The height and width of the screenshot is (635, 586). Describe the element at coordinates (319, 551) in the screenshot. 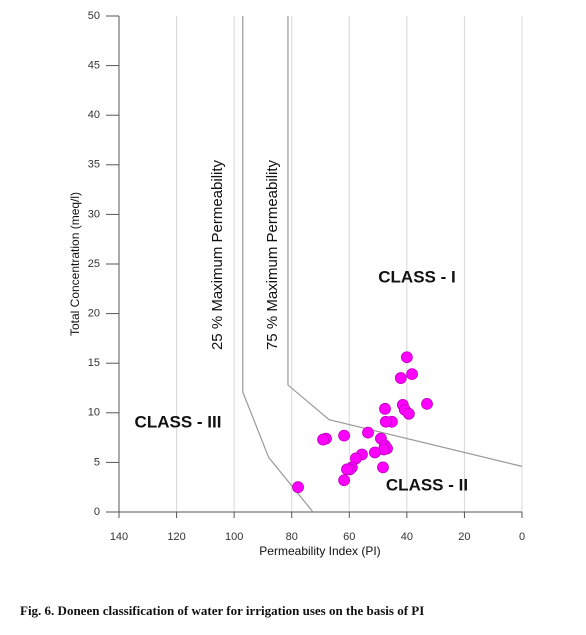

I see `x-axis-title: Permeability Index (PI)` at that location.